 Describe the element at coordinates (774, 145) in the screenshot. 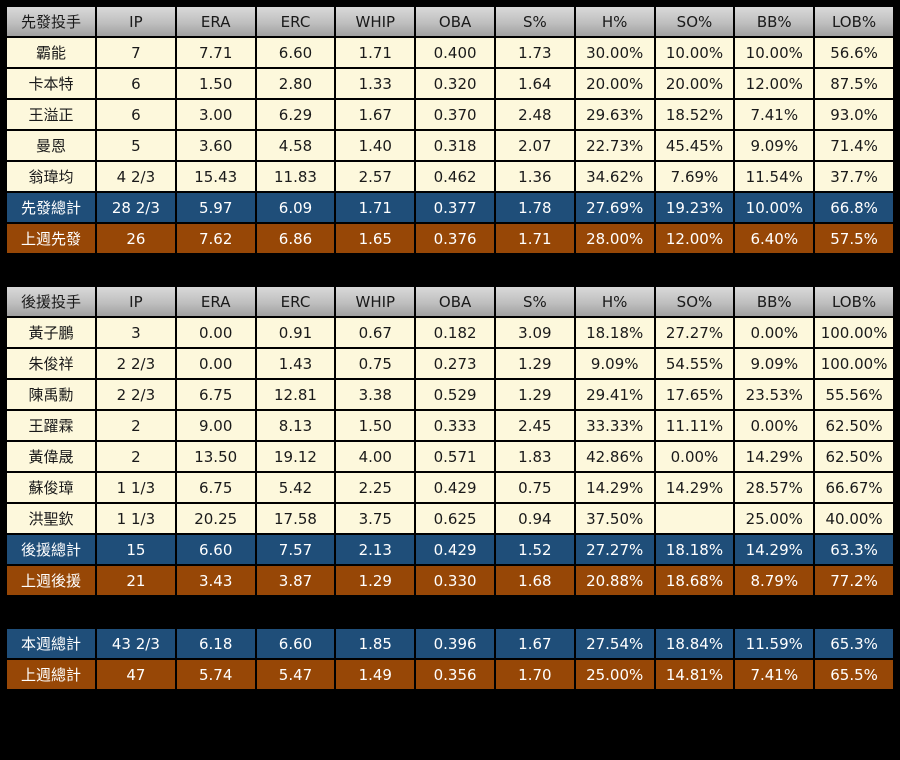

I see `stat-cell: 9.09%` at that location.